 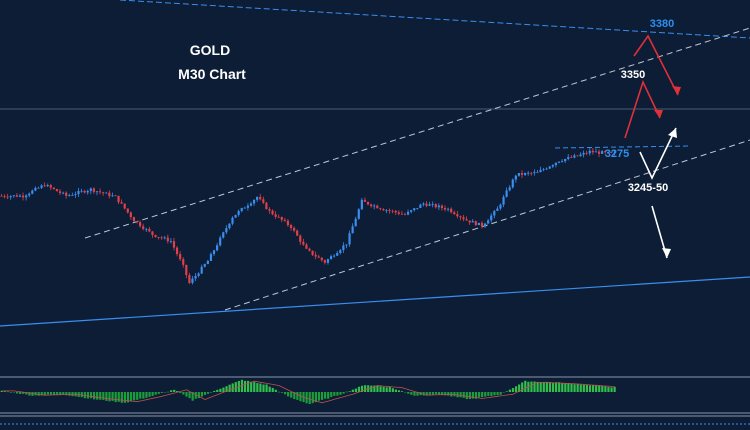 I want to click on oscillator-signal-line, so click(x=308, y=392).